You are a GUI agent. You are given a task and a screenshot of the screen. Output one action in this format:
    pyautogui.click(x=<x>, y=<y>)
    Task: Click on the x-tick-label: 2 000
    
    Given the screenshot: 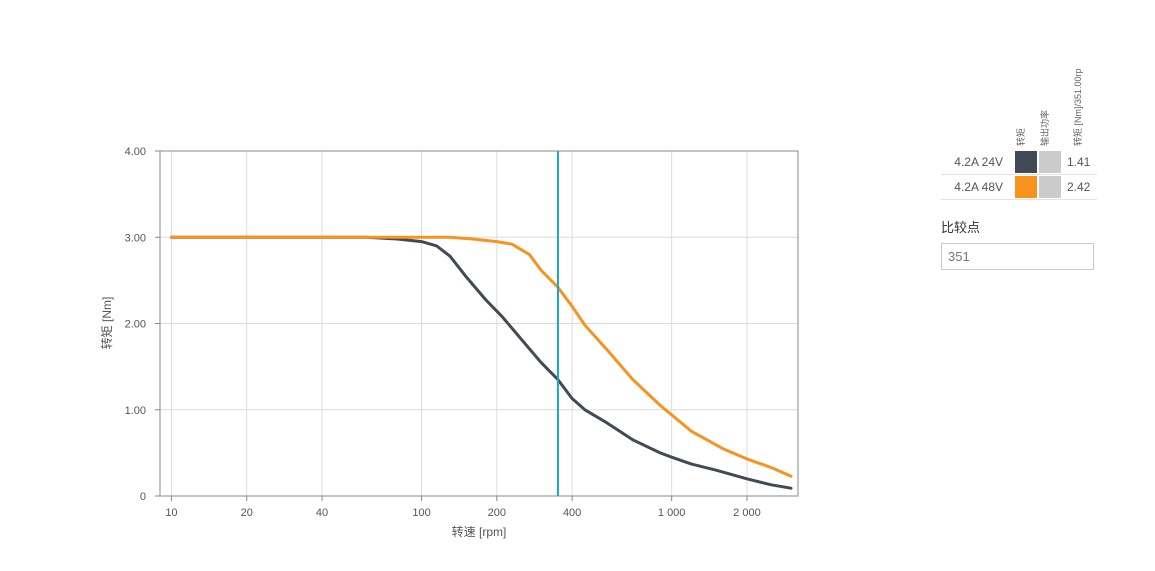 What is the action you would take?
    pyautogui.click(x=747, y=513)
    